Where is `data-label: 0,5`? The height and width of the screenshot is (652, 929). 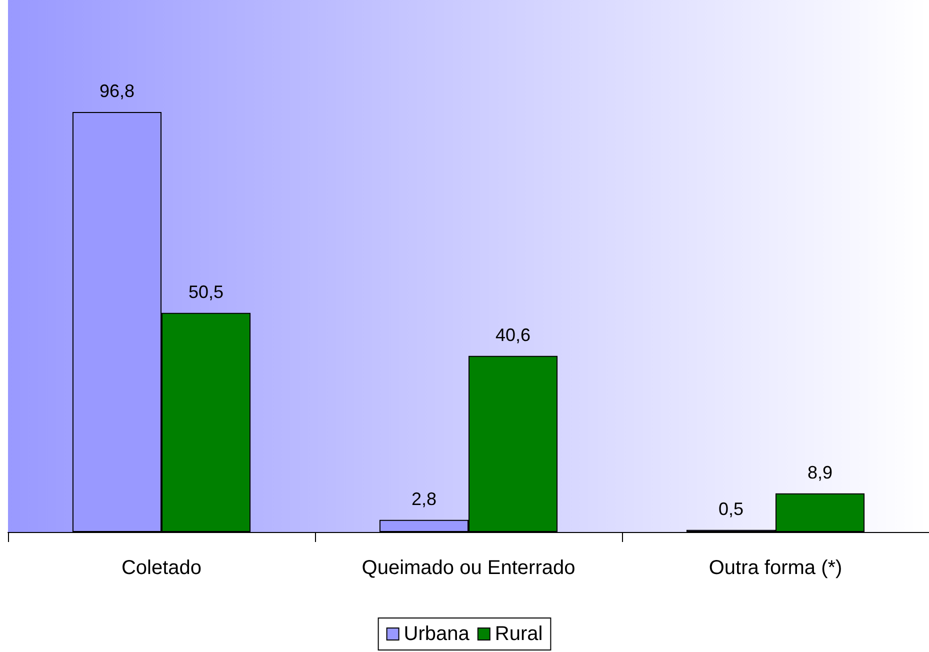 data-label: 0,5 is located at coordinates (731, 508).